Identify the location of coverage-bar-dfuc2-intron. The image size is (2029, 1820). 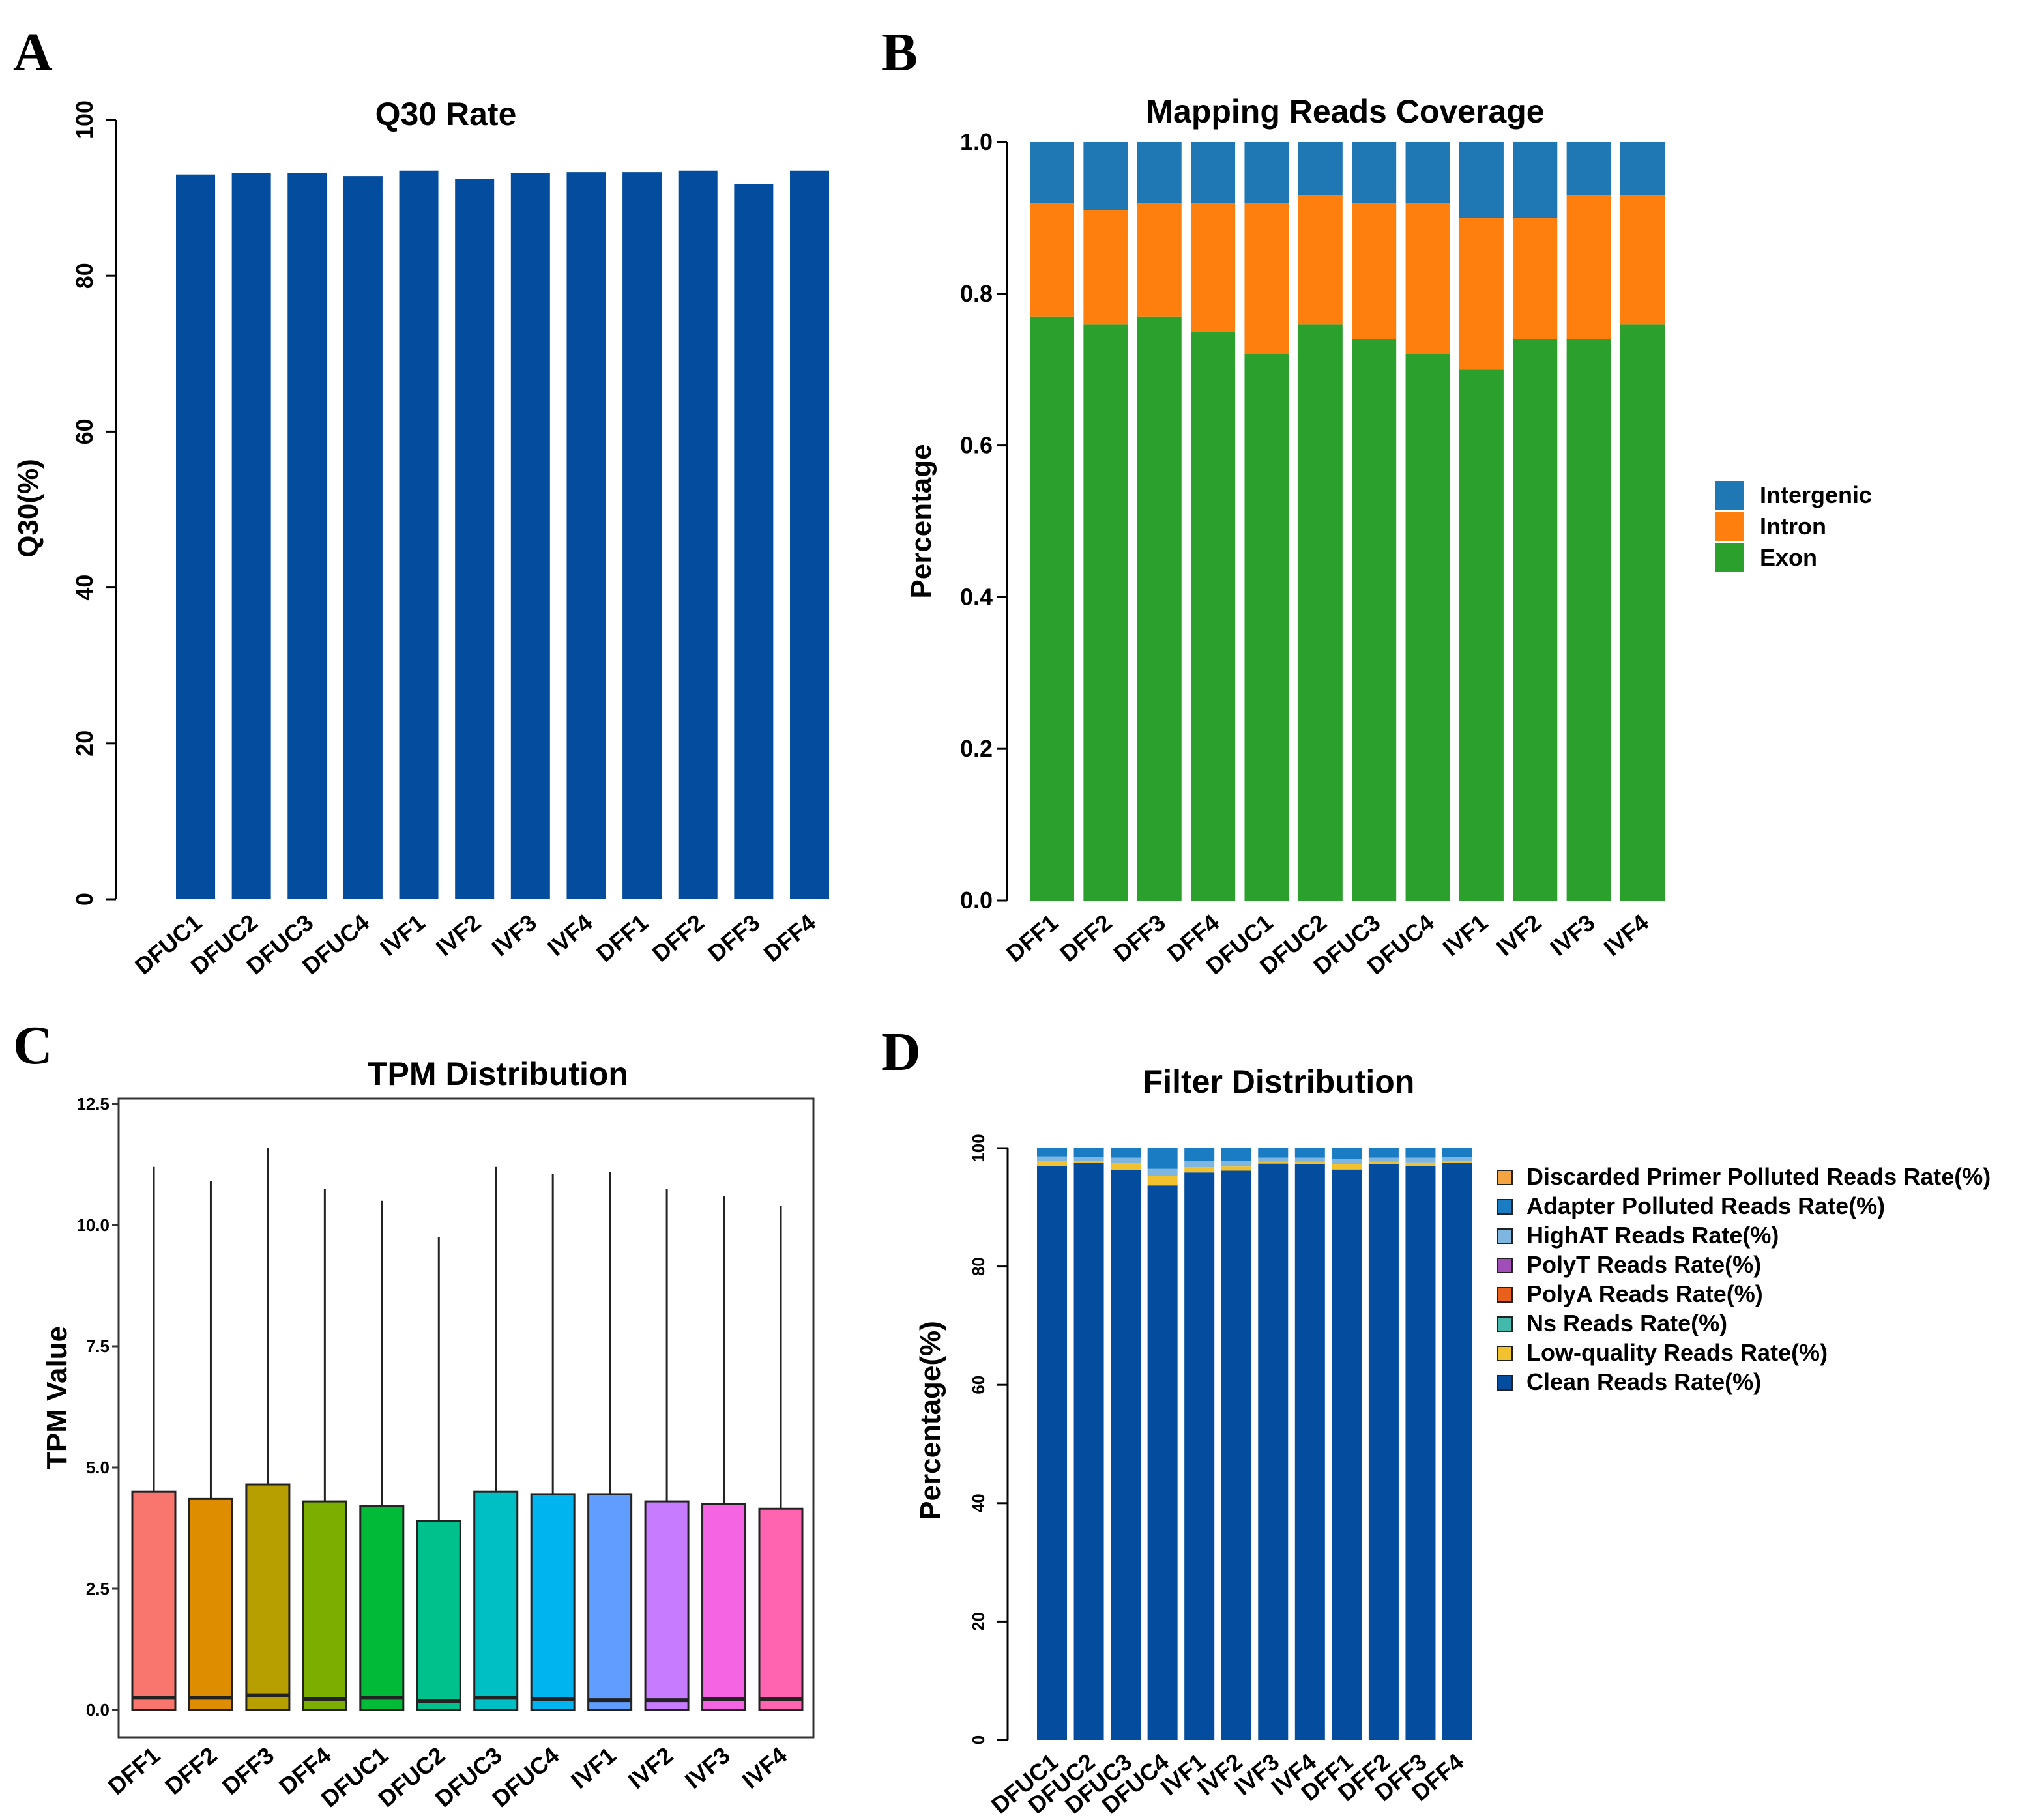
(1320, 260).